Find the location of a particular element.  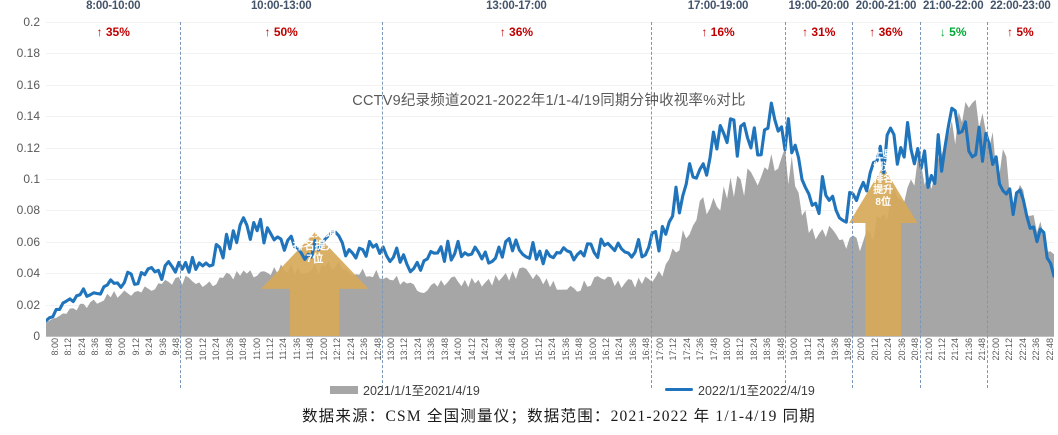

annotation-line: 频道 is located at coordinates (883, 167).